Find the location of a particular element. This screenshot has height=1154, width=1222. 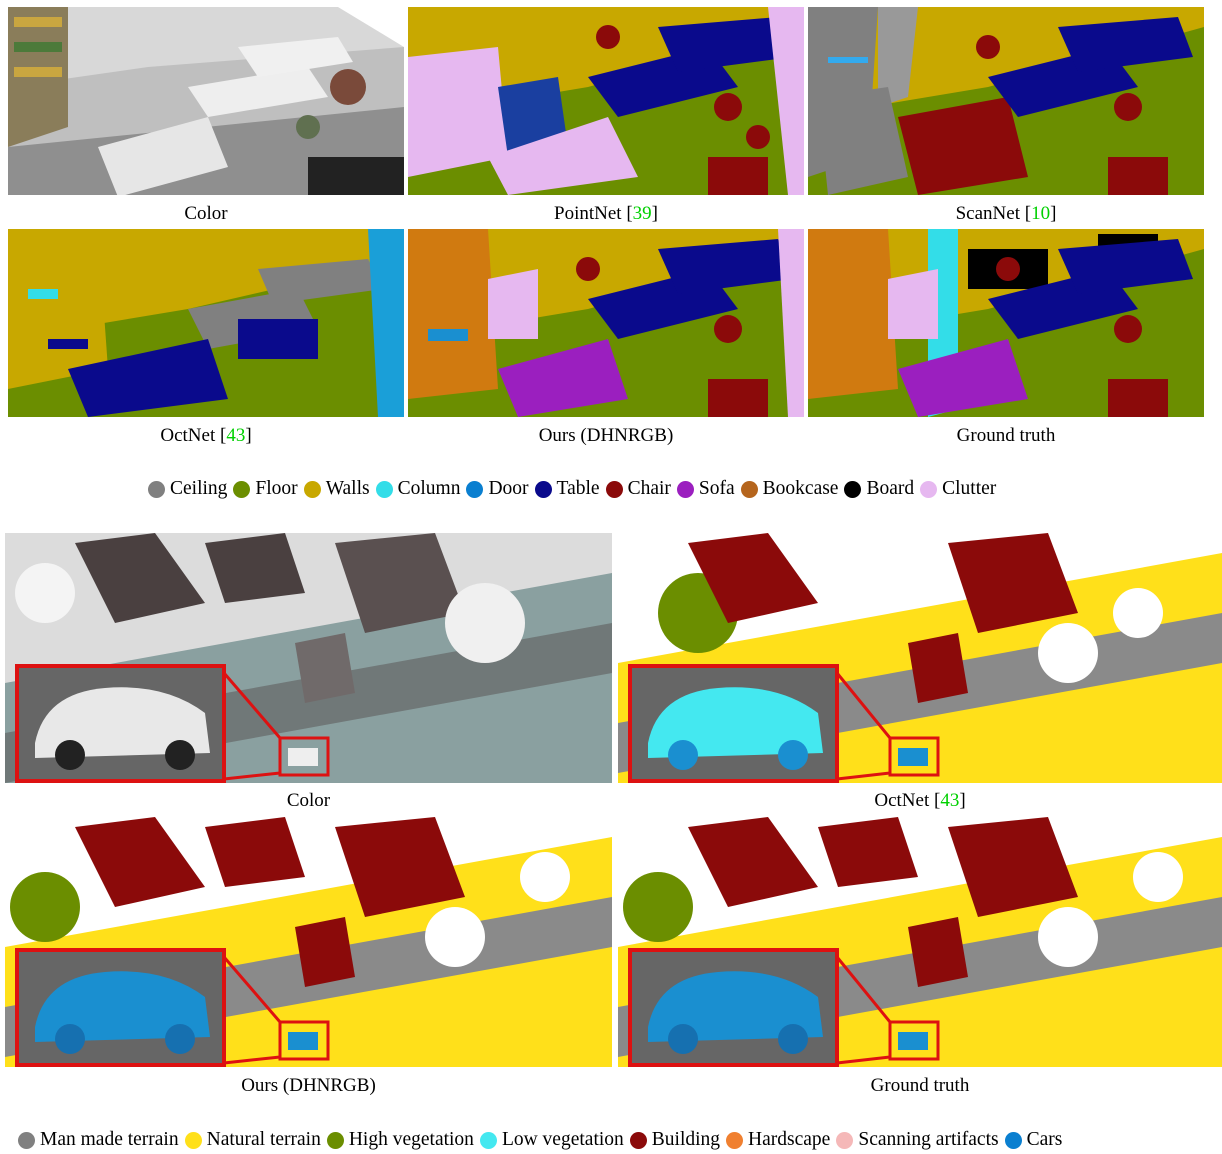

legend-label: Cars is located at coordinates (1044, 1139).